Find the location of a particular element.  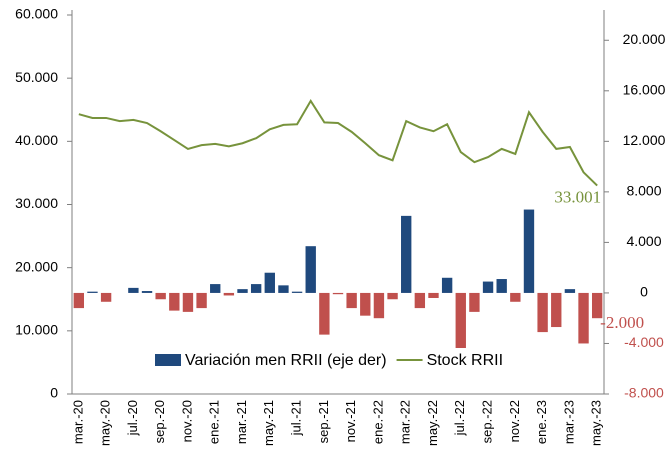

y2-tick-label: 12.000 is located at coordinates (644, 140).